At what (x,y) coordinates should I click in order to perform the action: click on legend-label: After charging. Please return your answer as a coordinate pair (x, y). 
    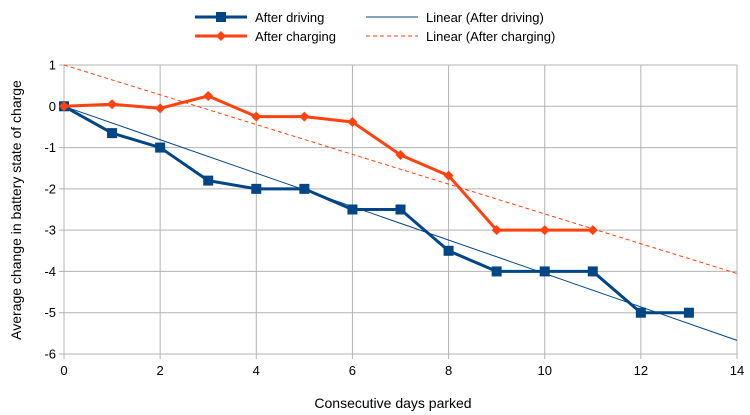
    Looking at the image, I should click on (295, 36).